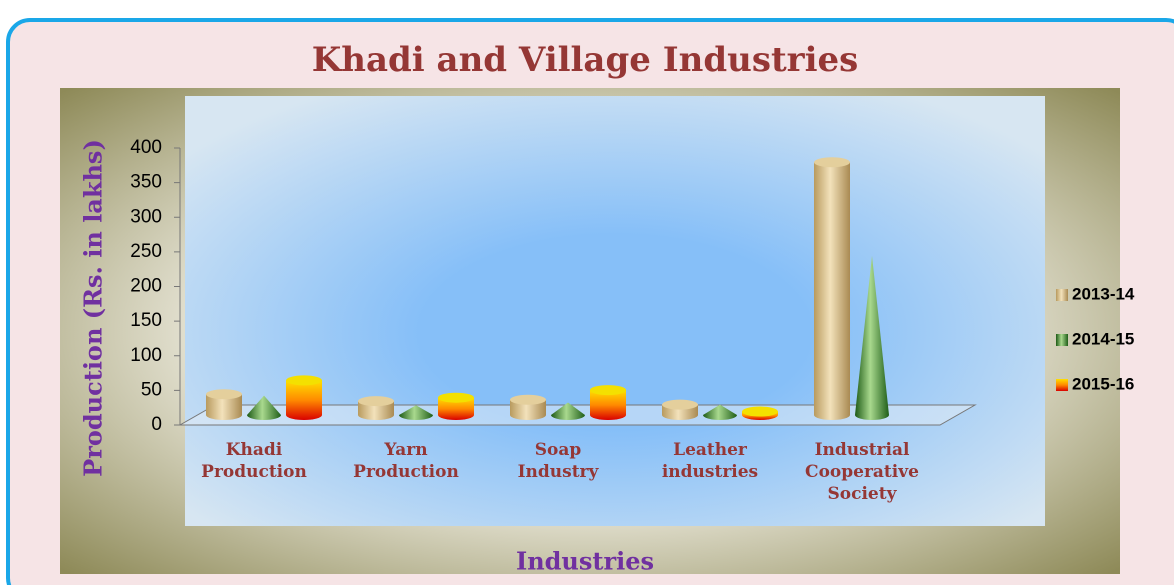 The width and height of the screenshot is (1174, 585). Describe the element at coordinates (406, 461) in the screenshot. I see `x-tick-label: Yarn Production` at that location.